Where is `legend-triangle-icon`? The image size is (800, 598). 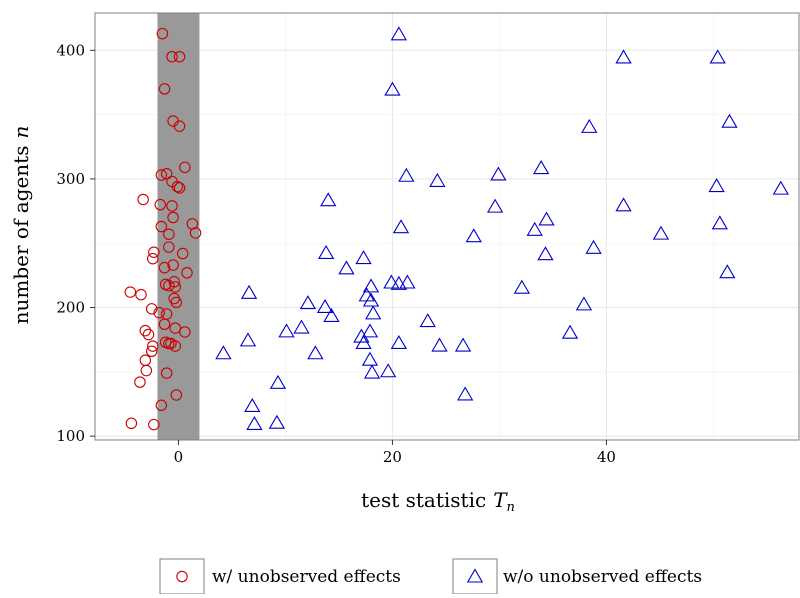 legend-triangle-icon is located at coordinates (475, 575).